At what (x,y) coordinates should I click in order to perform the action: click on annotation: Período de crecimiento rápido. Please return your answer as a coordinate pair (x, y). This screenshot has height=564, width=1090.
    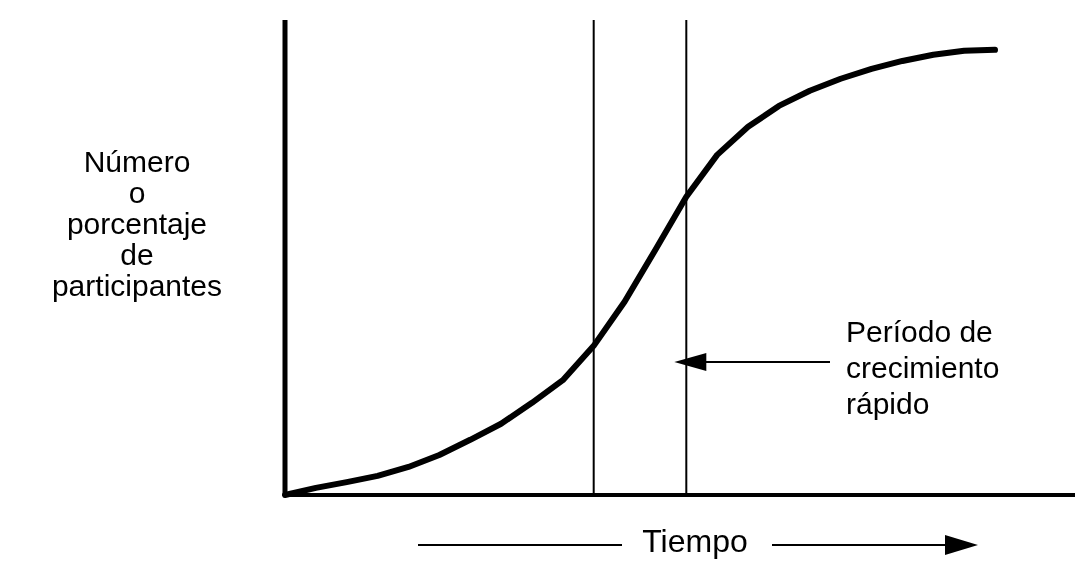
    Looking at the image, I should click on (923, 367).